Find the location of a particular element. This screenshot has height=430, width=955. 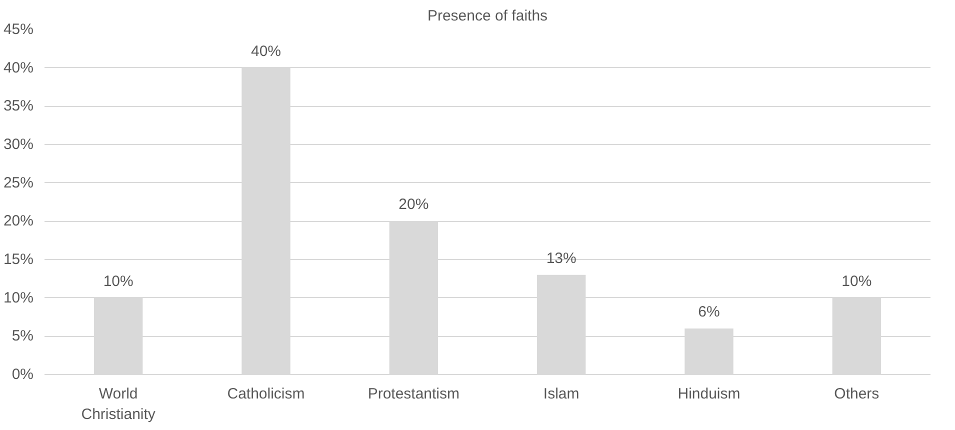

y-tick-label: 35% is located at coordinates (18, 106).